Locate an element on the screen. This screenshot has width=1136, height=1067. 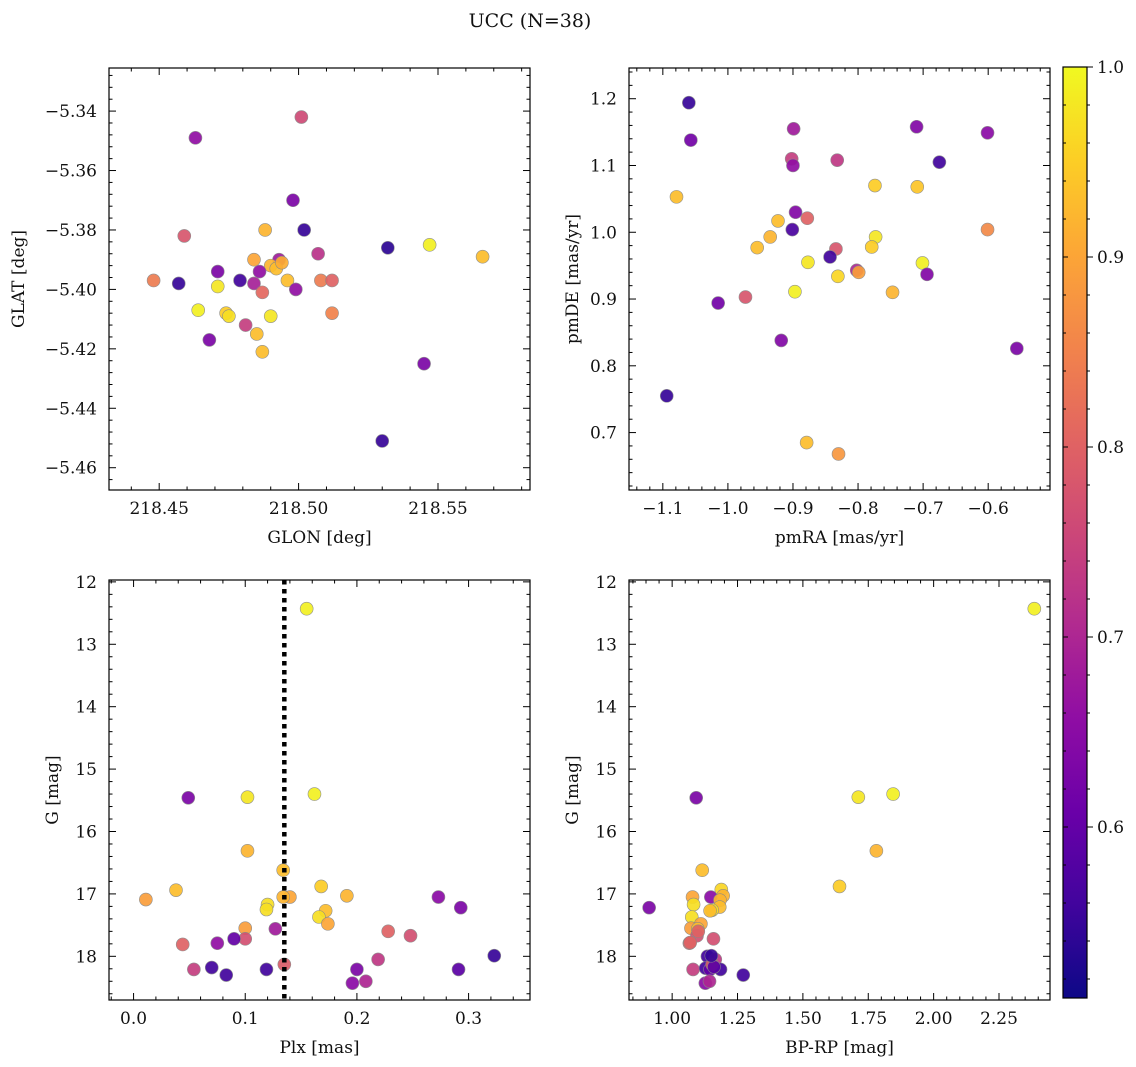
x-tick-label: 0.0 is located at coordinates (133, 1019).